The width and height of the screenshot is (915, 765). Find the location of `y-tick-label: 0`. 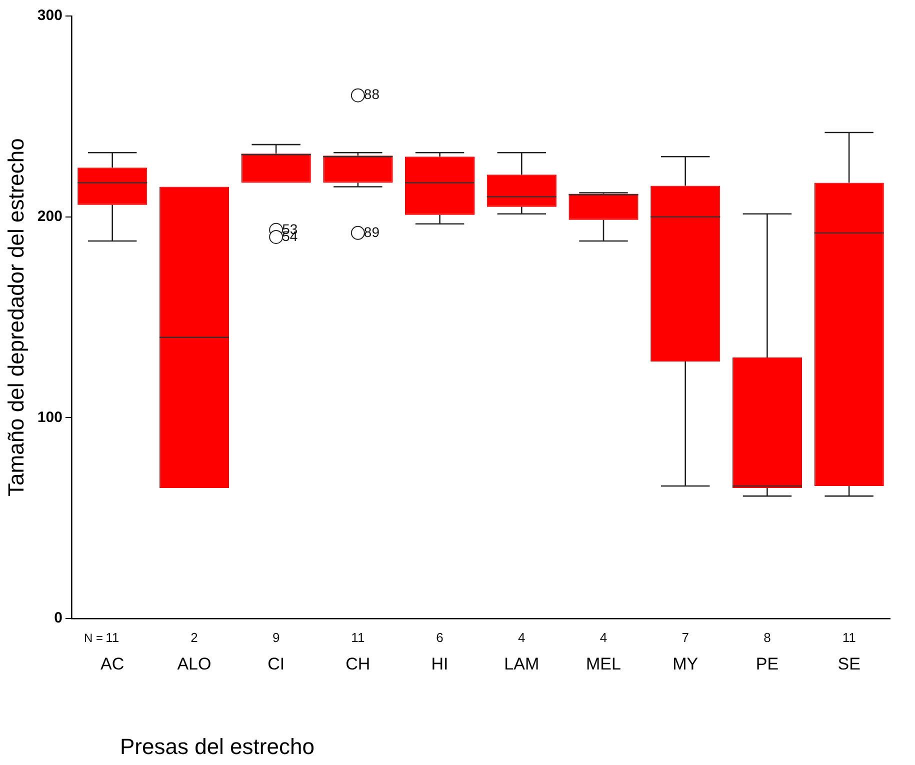

y-tick-label: 0 is located at coordinates (58, 618).